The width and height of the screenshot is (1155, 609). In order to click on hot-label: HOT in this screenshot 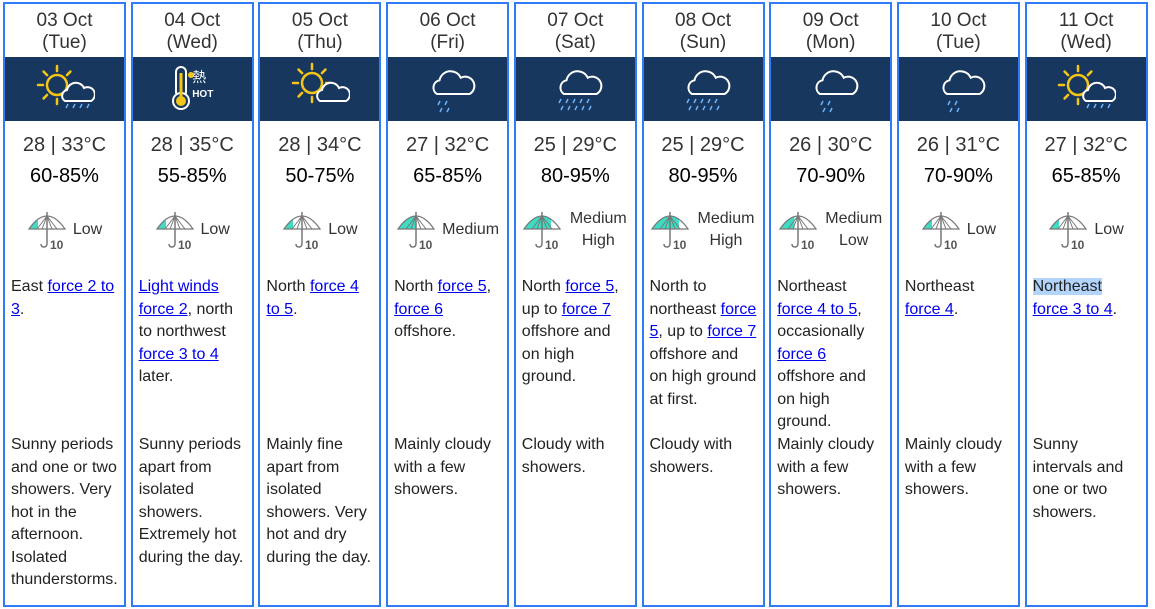, I will do `click(203, 94)`.